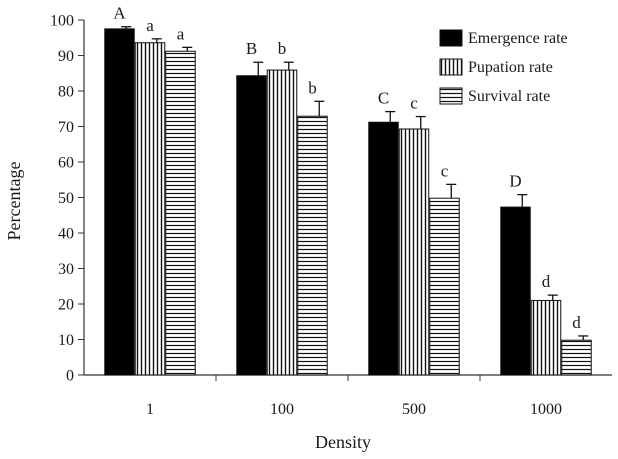 The width and height of the screenshot is (618, 459). I want to click on significance-label: D, so click(515, 181).